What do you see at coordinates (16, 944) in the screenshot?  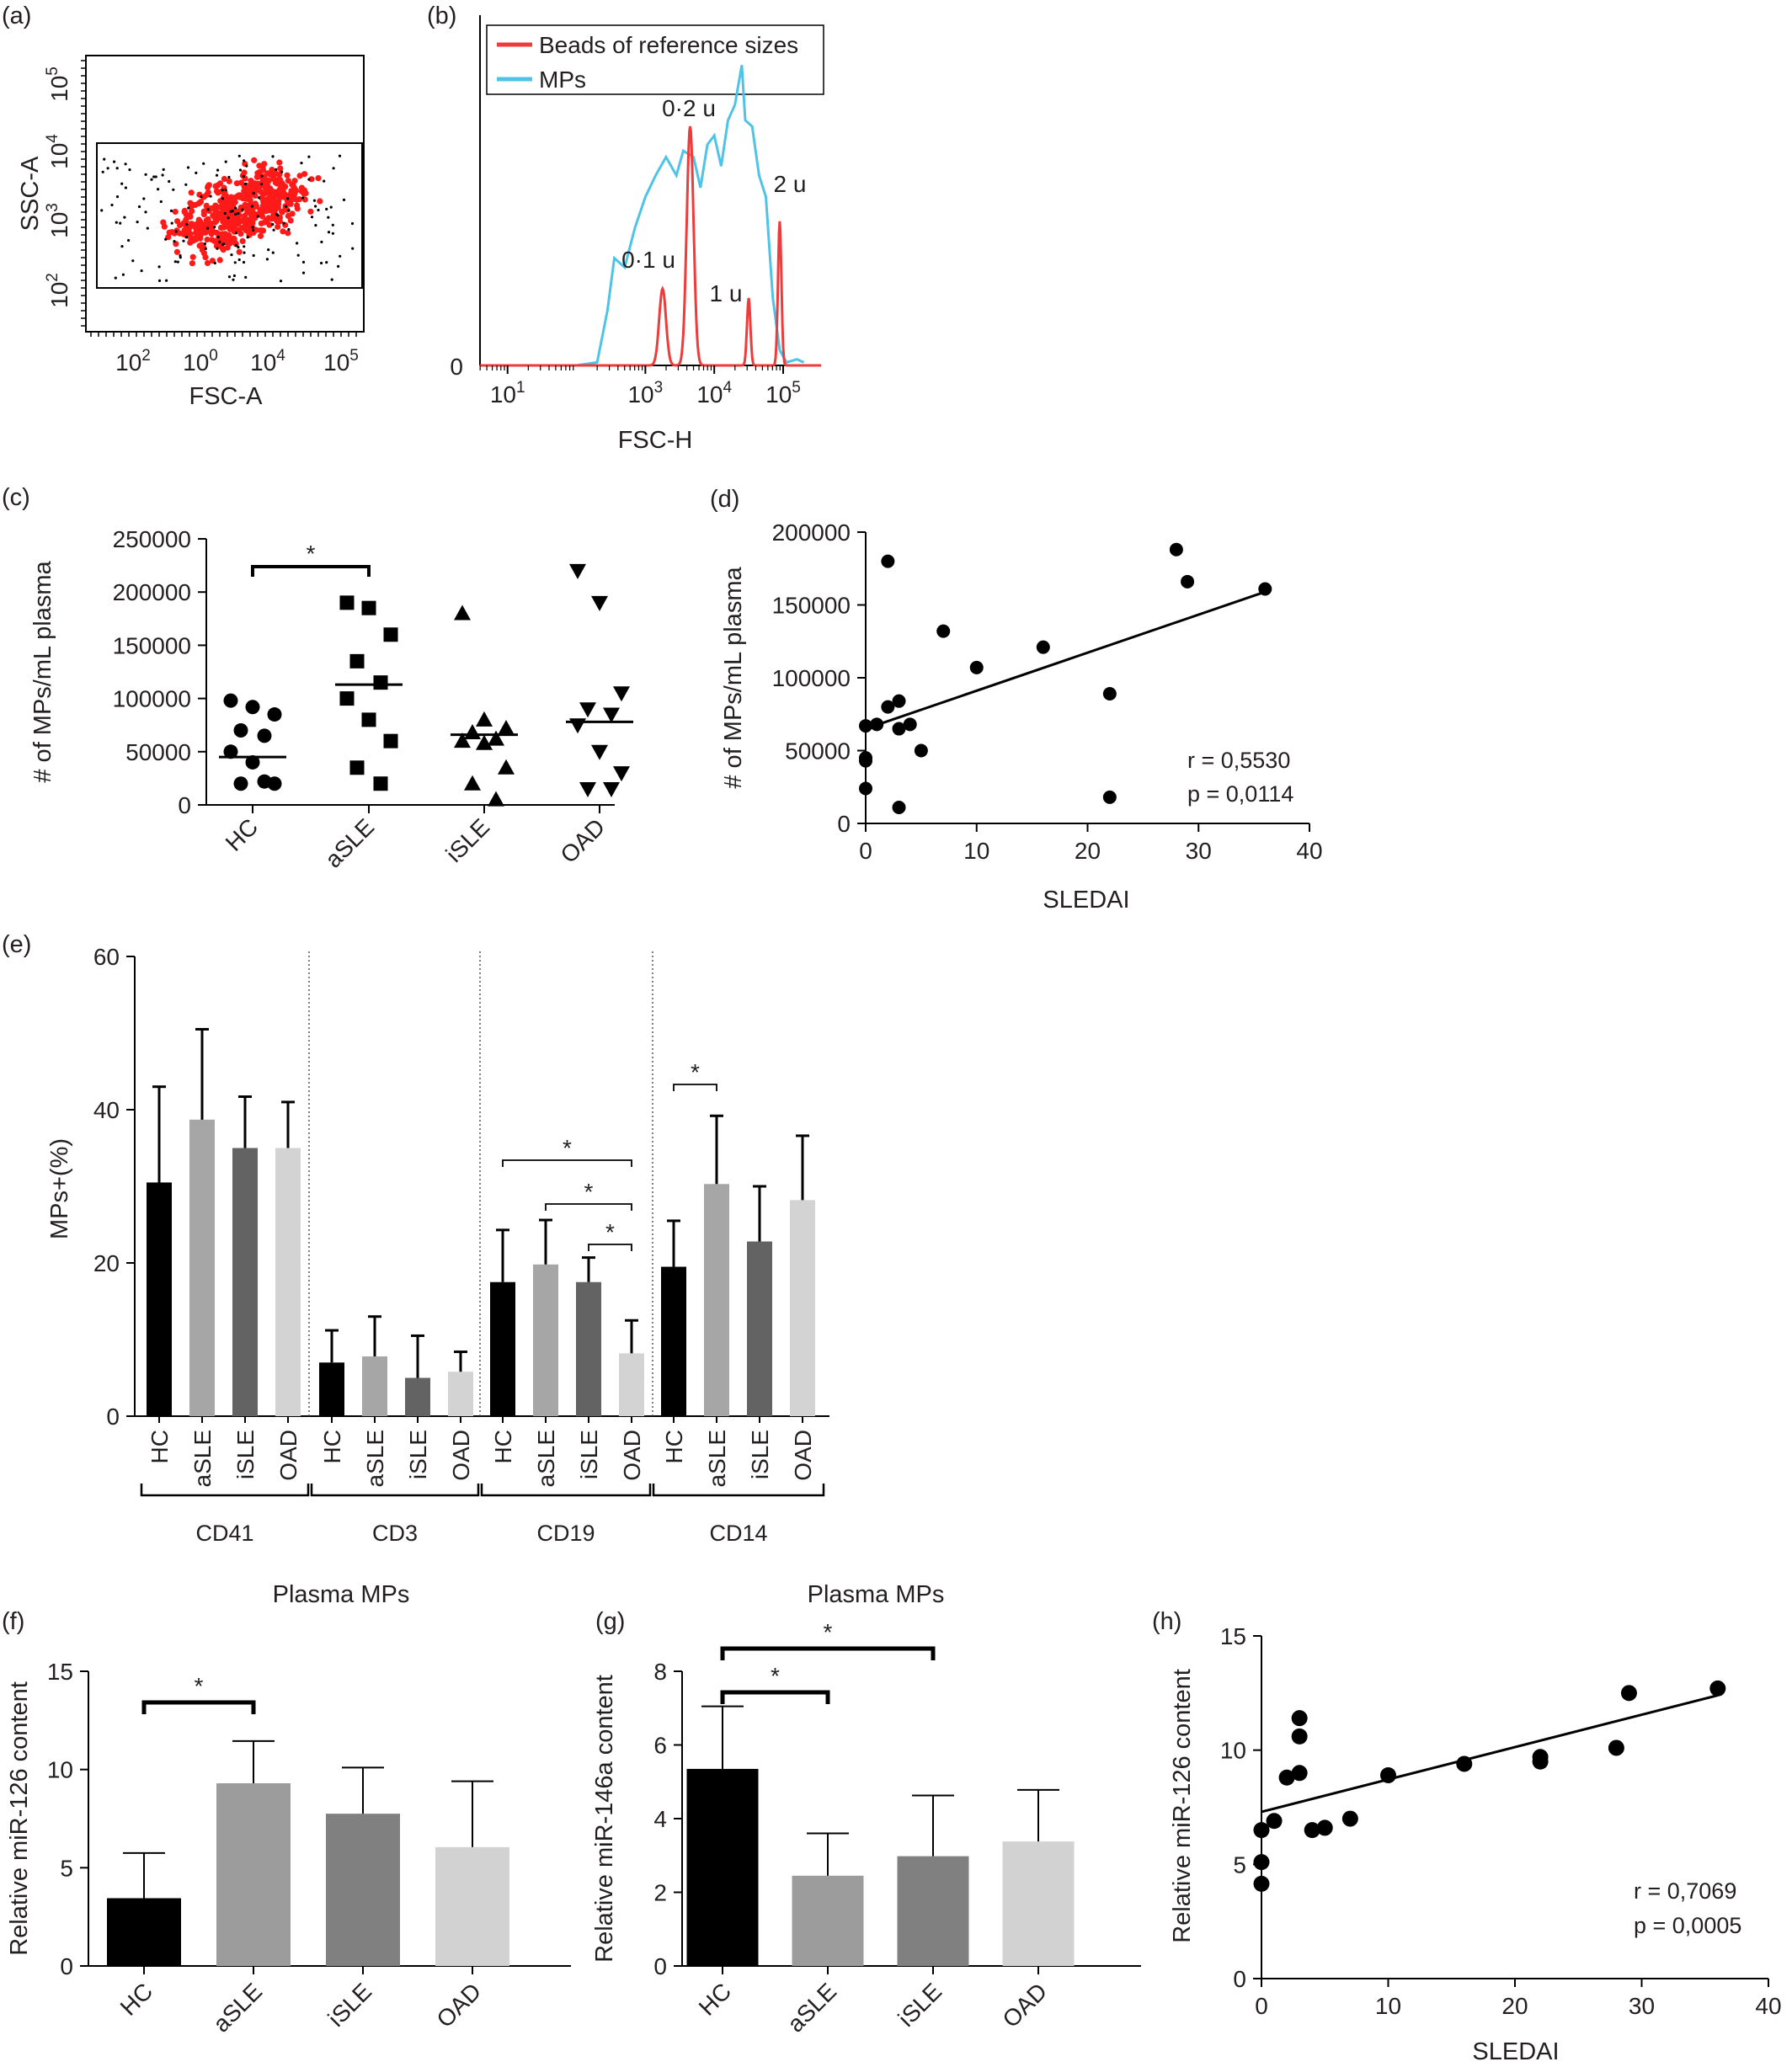 I see `panel-letter-e: (e)` at bounding box center [16, 944].